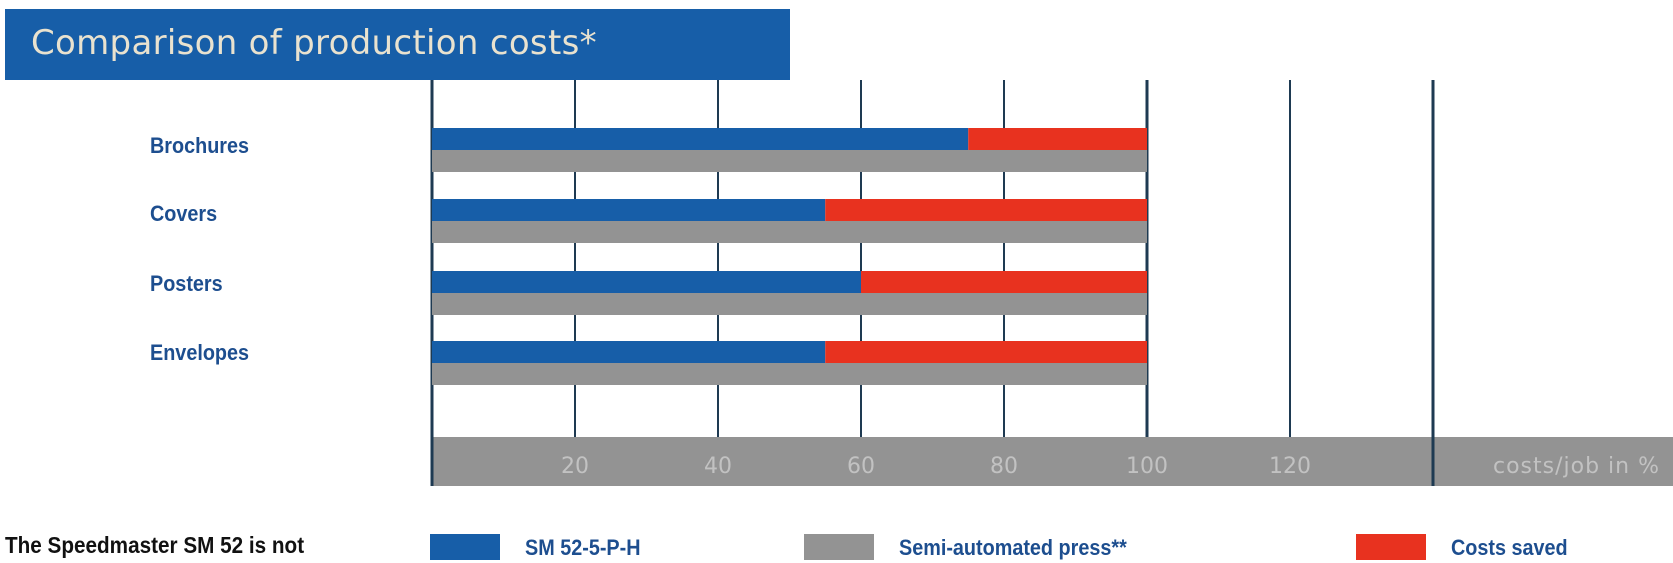 The image size is (1673, 563). Describe the element at coordinates (789, 304) in the screenshot. I see `bar-semi-posters` at that location.